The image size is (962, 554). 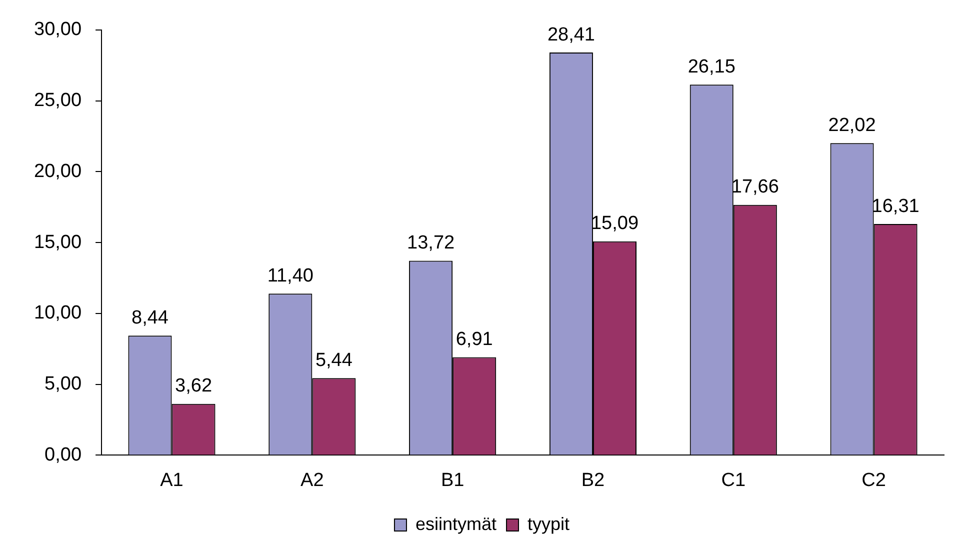 I want to click on legend-label: tyypit, so click(x=549, y=524).